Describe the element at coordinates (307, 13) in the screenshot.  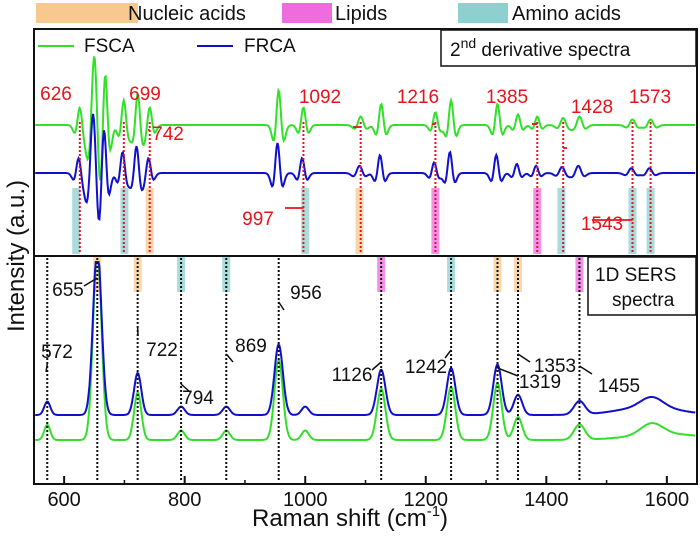
I see `legend-swatch-lipids` at that location.